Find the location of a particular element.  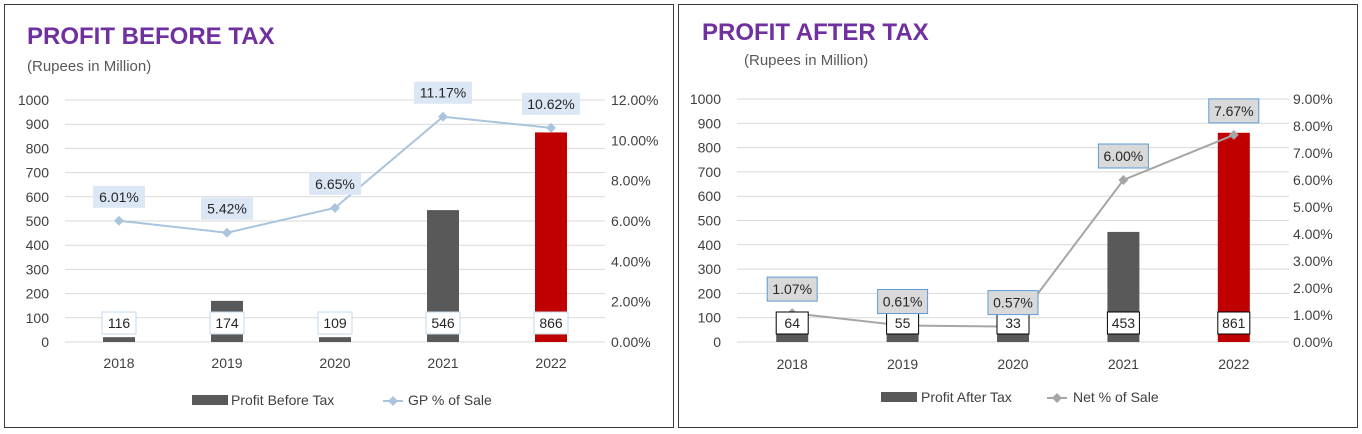

y2-tick-label: 1.00% is located at coordinates (1313, 315).